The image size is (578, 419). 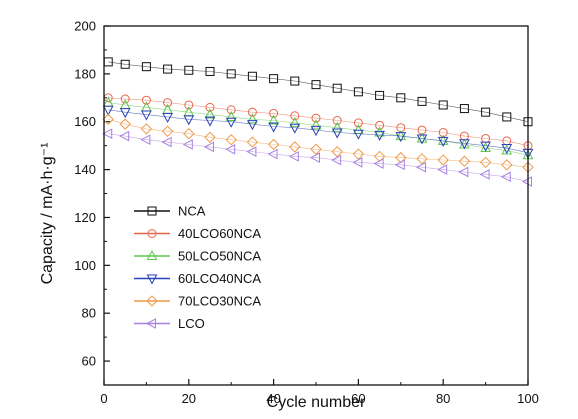 What do you see at coordinates (189, 398) in the screenshot?
I see `x-tick-label: 20` at bounding box center [189, 398].